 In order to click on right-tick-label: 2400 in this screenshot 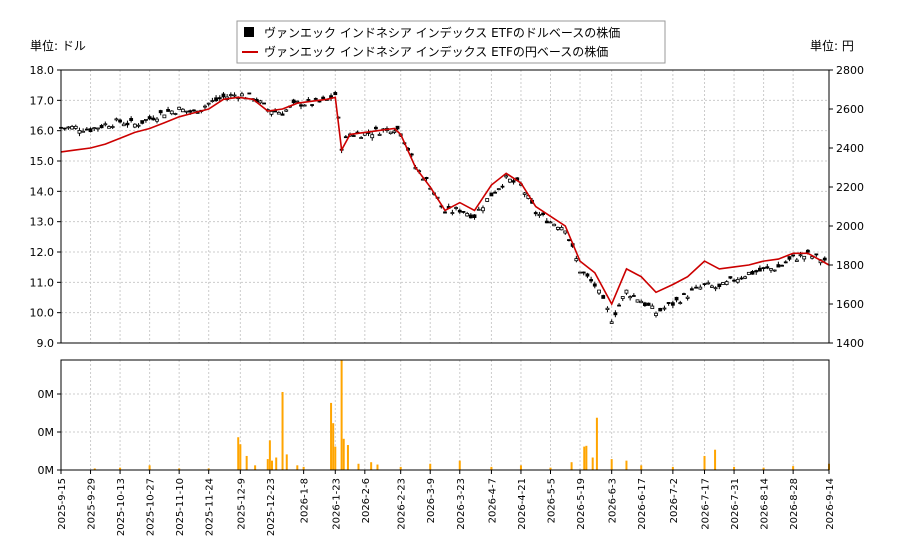, I will do `click(850, 148)`.